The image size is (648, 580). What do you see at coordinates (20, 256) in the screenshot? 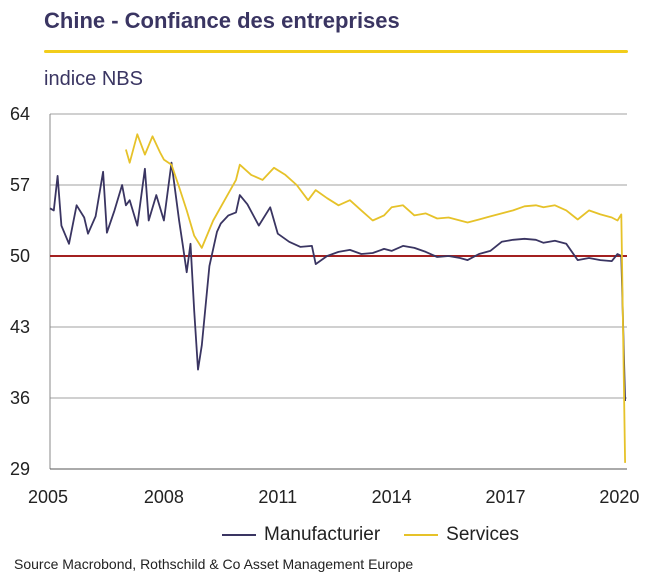
I see `y-tick-label: 50` at bounding box center [20, 256].